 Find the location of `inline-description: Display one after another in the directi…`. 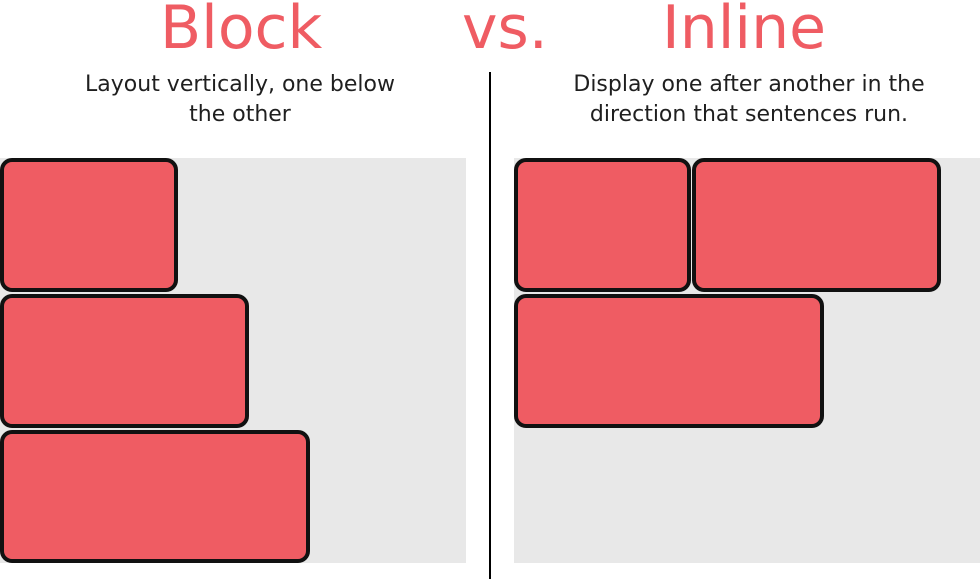

inline-description: Display one after another in the directi… is located at coordinates (749, 100).